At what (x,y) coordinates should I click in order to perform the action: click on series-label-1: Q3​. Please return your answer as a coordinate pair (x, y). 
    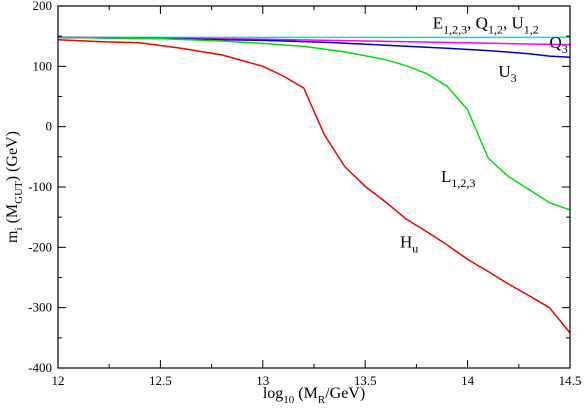
    Looking at the image, I should click on (559, 44).